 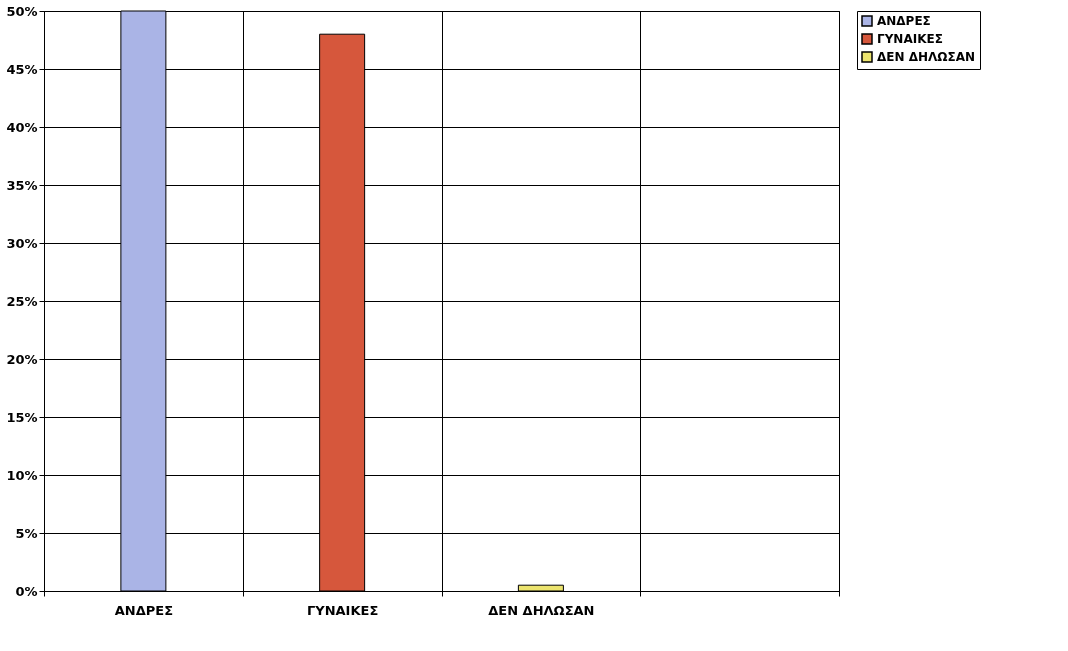 I want to click on x-tick-label: ΓΥΝΑΙΚΕΣ, so click(x=342, y=610).